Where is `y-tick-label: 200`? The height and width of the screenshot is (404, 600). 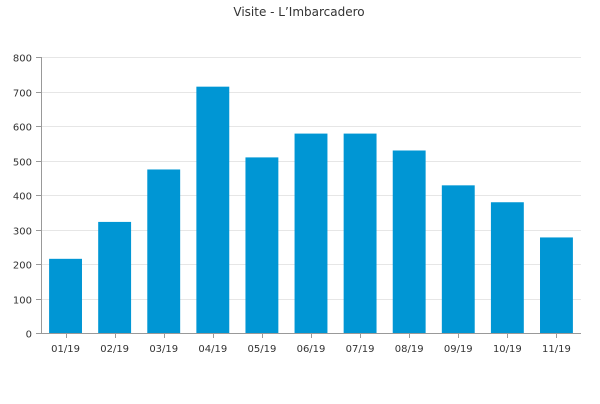 y-tick-label: 200 is located at coordinates (22, 266).